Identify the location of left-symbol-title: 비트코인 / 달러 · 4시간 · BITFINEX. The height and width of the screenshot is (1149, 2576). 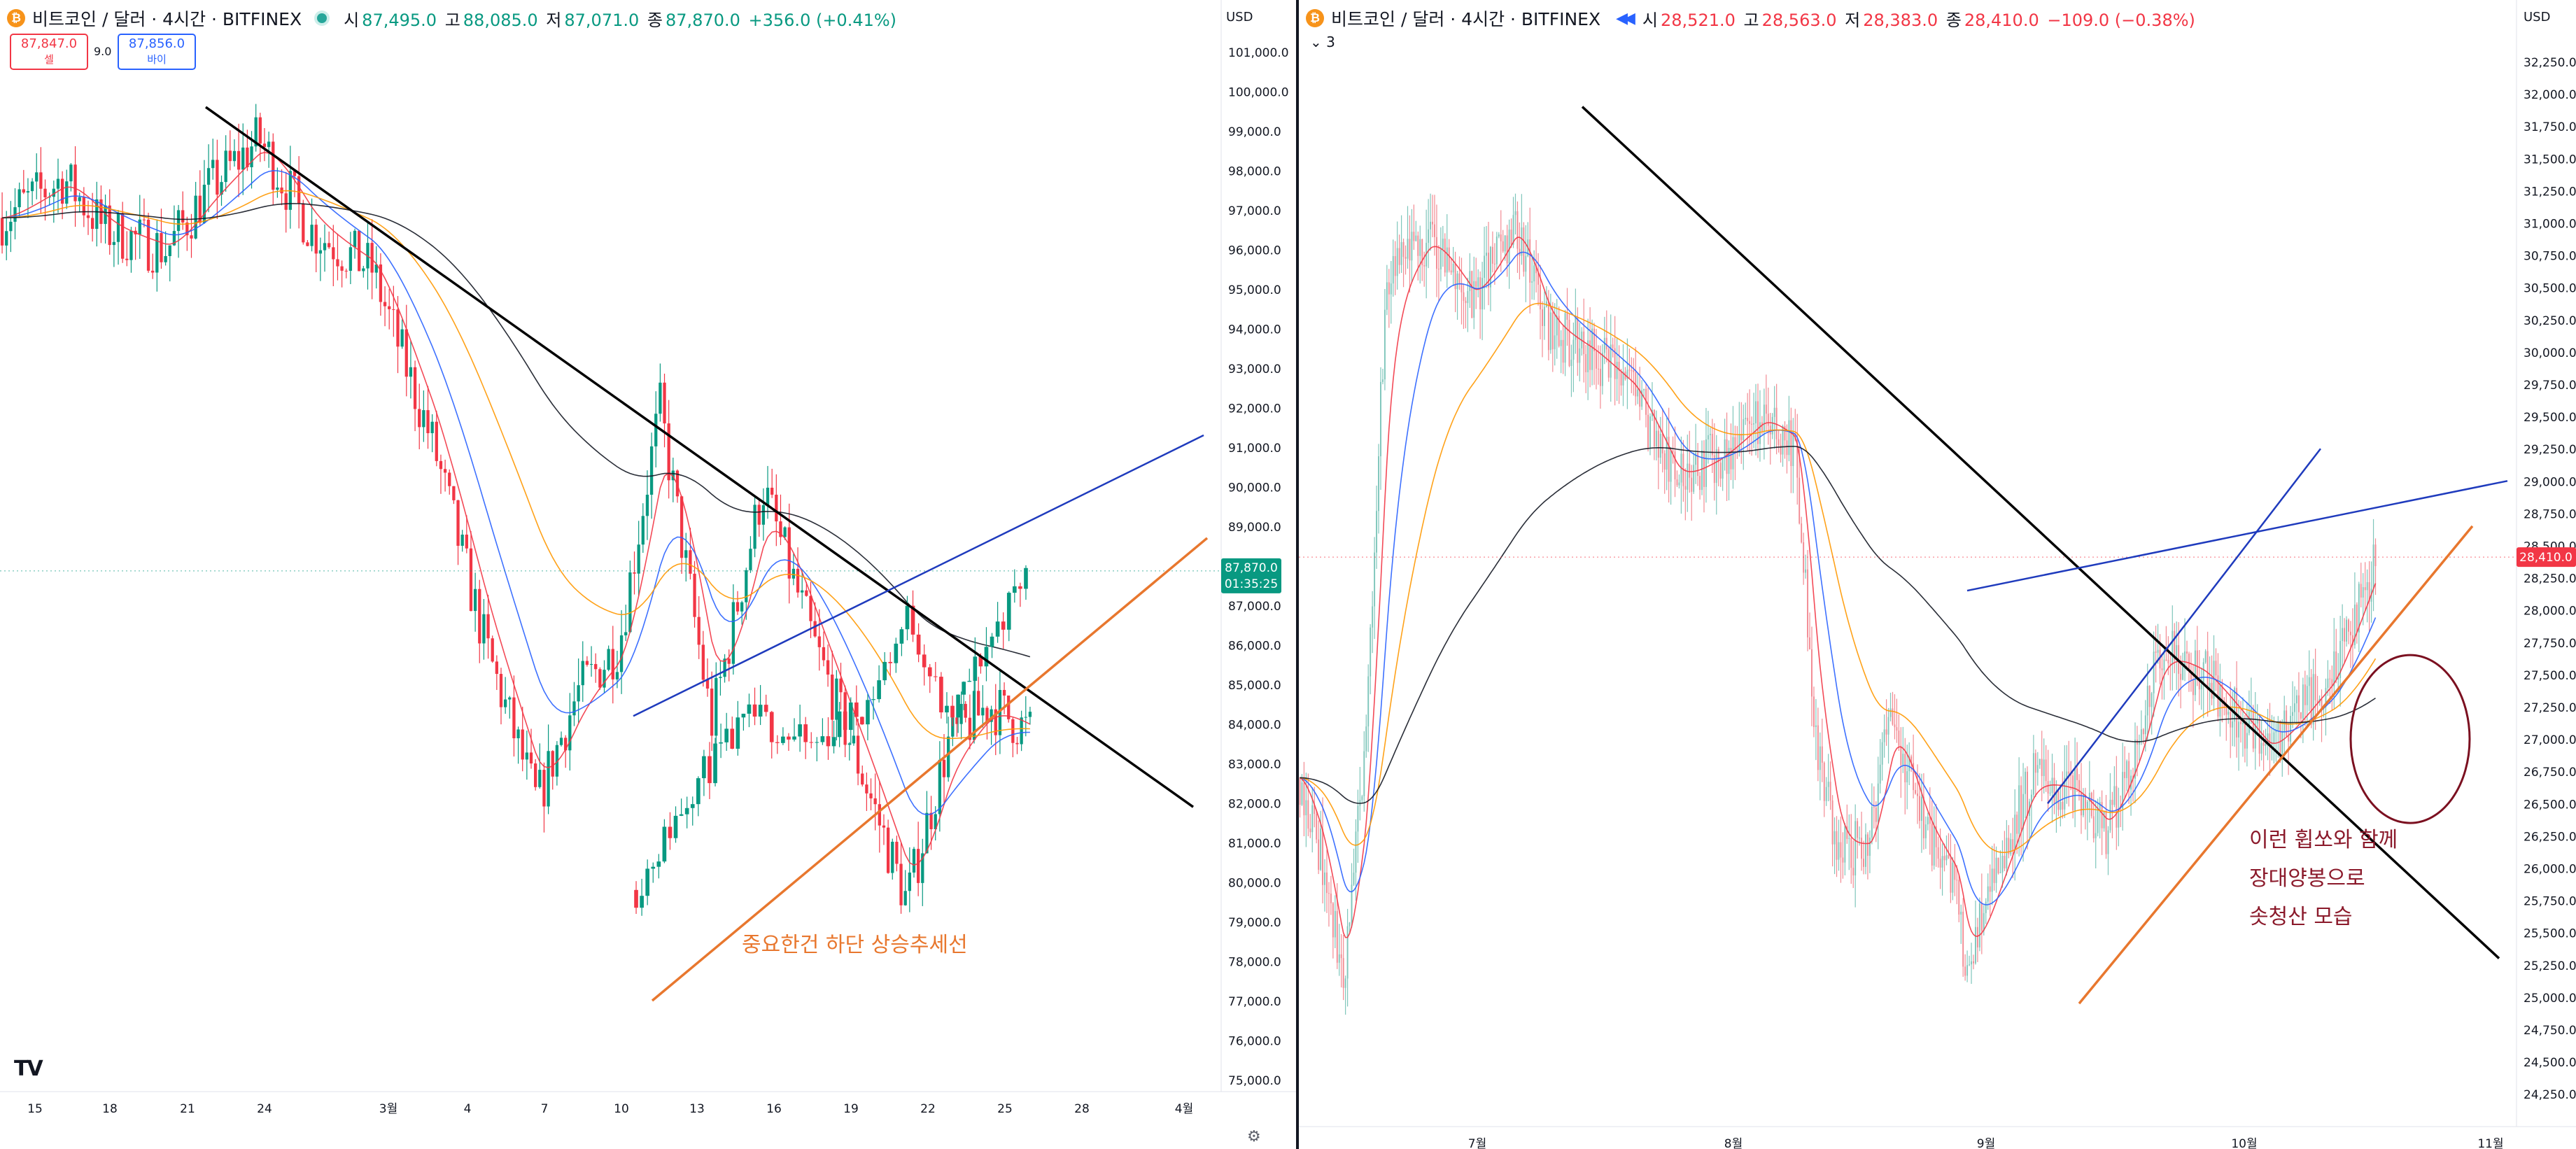
(167, 19).